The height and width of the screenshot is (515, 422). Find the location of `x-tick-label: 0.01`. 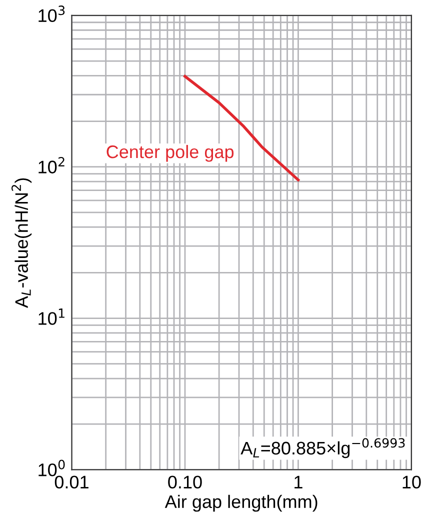

x-tick-label: 0.01 is located at coordinates (71, 482).